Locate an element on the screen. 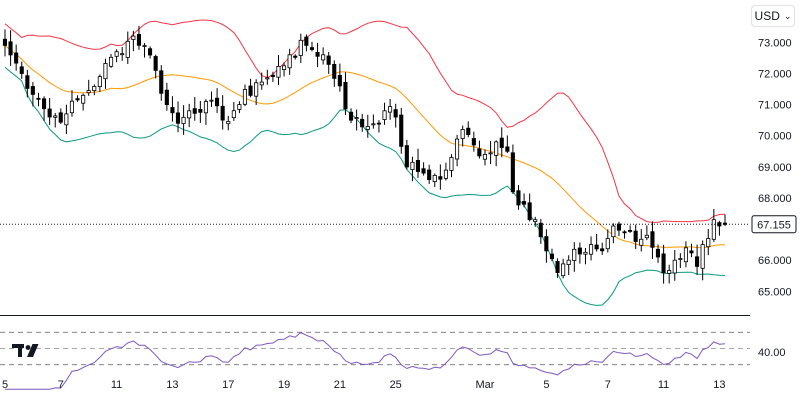  currency-select: USD ⌄ is located at coordinates (773, 16).